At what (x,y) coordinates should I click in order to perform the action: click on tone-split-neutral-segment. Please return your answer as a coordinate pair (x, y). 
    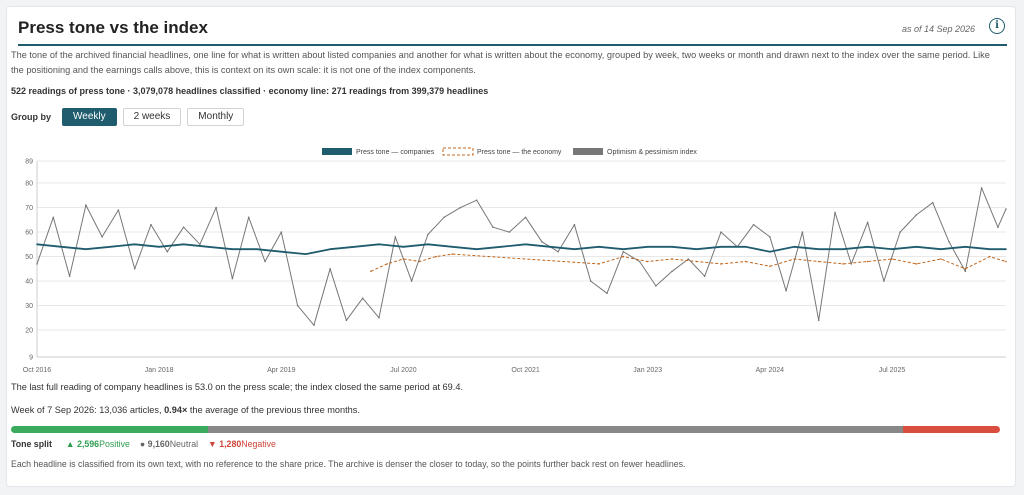
    Looking at the image, I should click on (555, 429).